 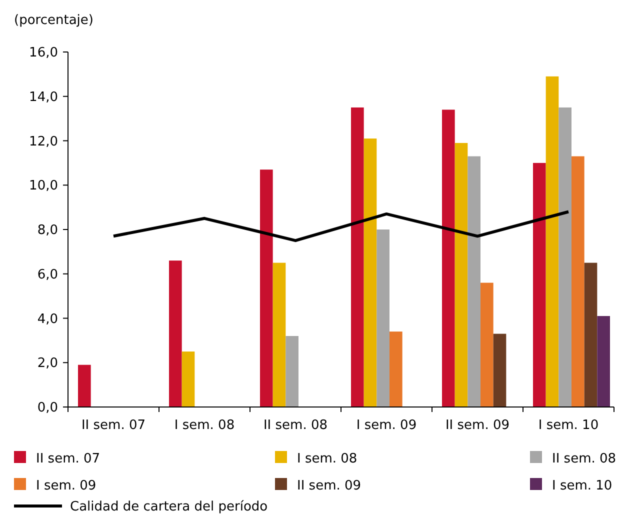 What do you see at coordinates (43, 186) in the screenshot?
I see `y-tick-label: 10,0` at bounding box center [43, 186].